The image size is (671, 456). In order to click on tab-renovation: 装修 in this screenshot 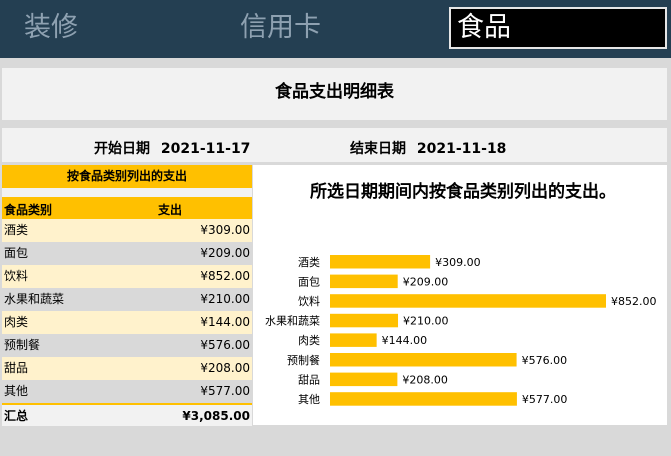, I will do `click(51, 27)`.